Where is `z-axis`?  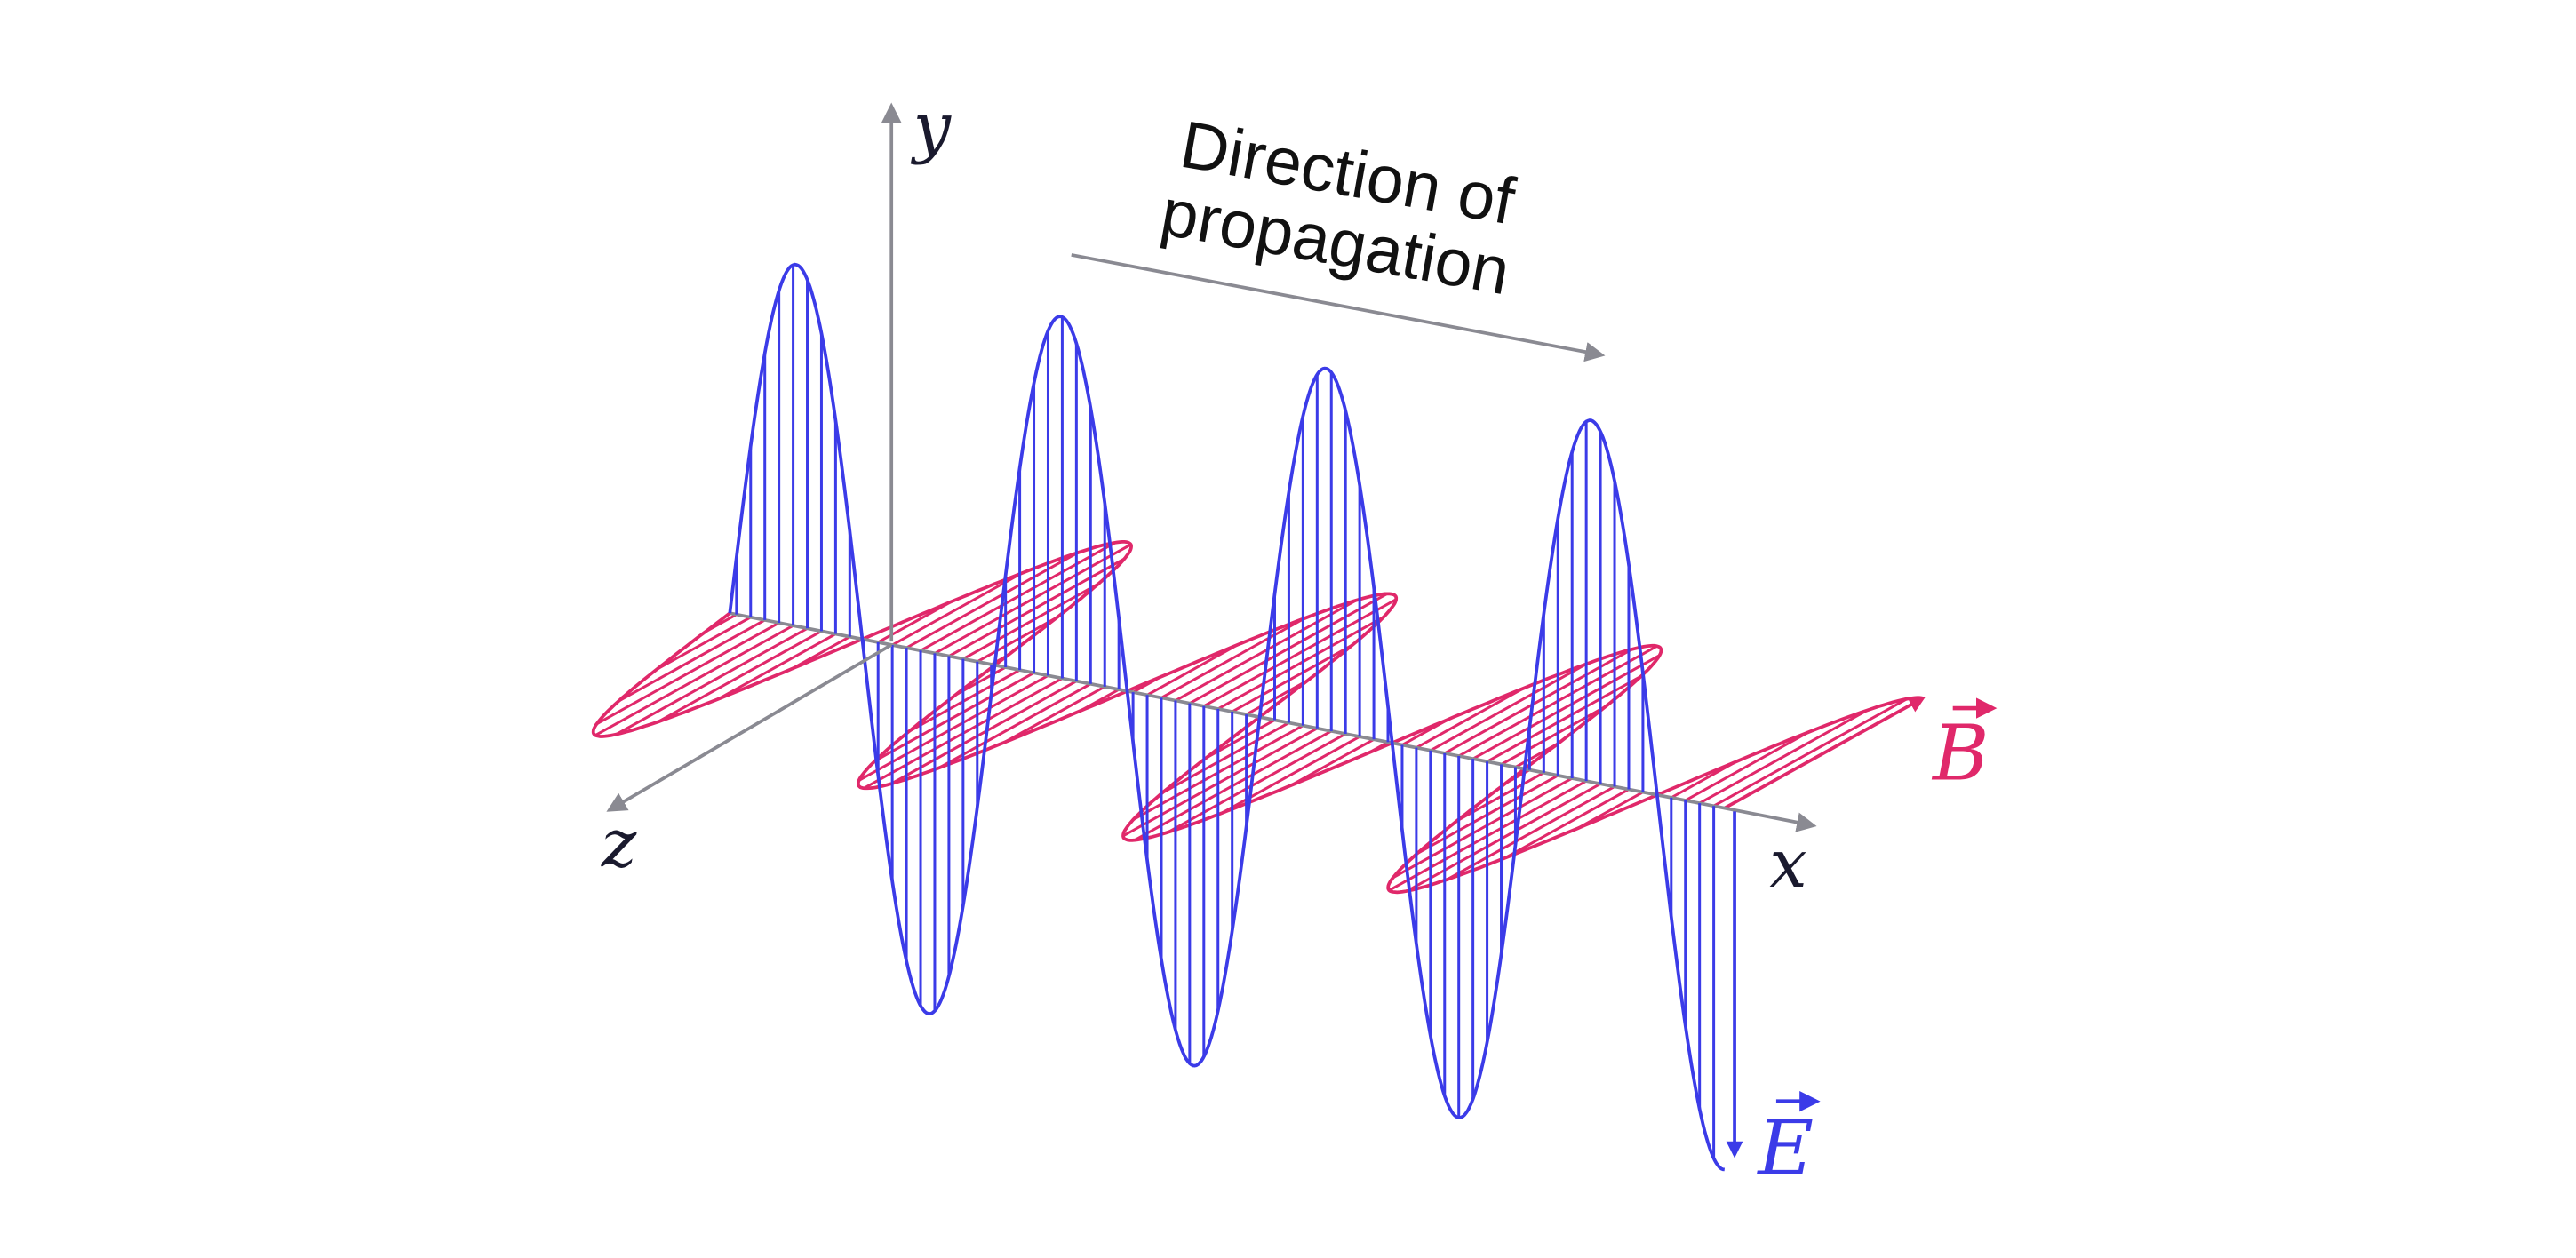 z-axis is located at coordinates (750, 727).